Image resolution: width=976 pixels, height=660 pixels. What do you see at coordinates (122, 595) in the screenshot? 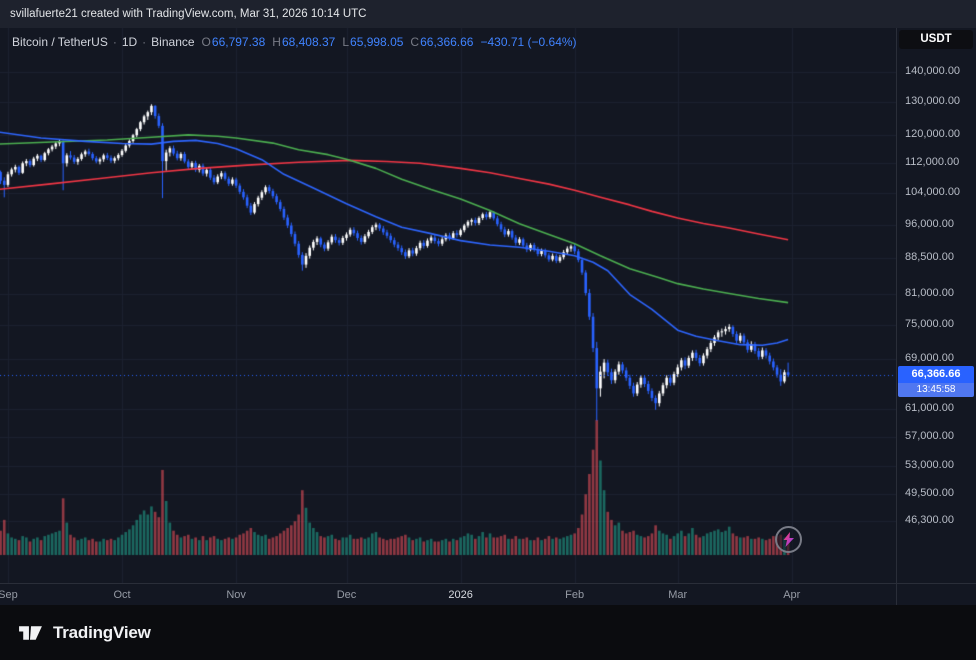
I see `time-axis-label: Oct` at bounding box center [122, 595].